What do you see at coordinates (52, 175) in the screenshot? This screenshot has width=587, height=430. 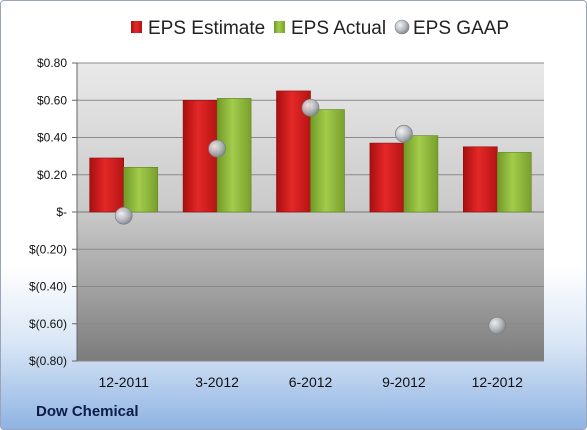 I see `y-tick-label: $0.20` at bounding box center [52, 175].